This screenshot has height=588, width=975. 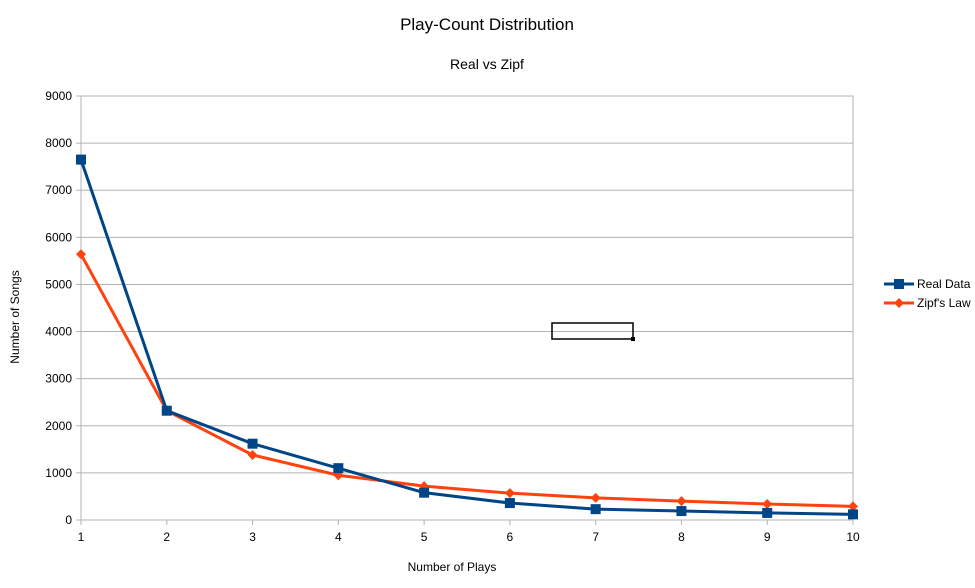 What do you see at coordinates (487, 24) in the screenshot?
I see `chart-title: Play-Count Distribution` at bounding box center [487, 24].